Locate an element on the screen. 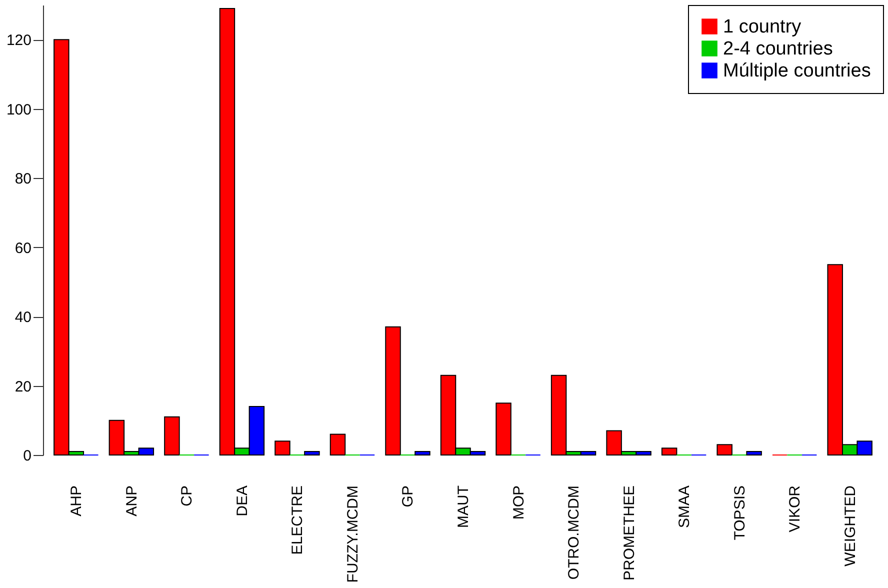 The image size is (888, 588). x-tick-label: MOP is located at coordinates (519, 503).